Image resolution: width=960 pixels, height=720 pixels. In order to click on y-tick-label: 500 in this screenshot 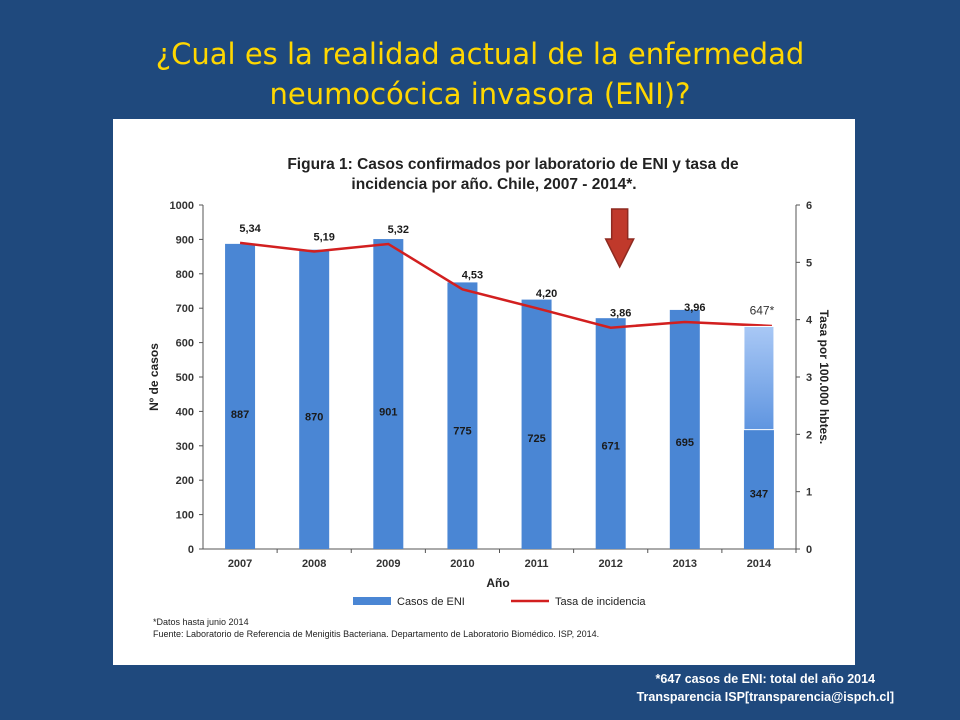, I will do `click(185, 378)`.